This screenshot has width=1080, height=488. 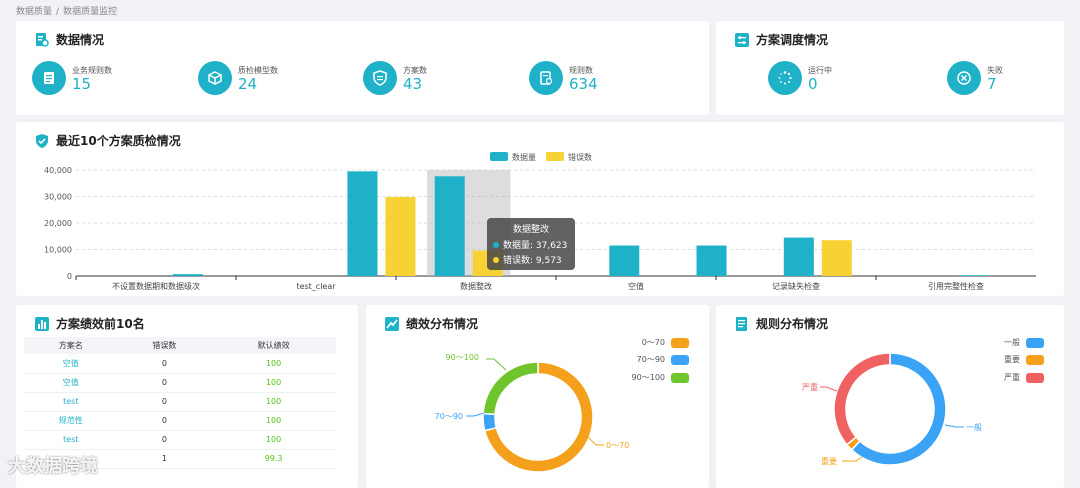 What do you see at coordinates (530, 230) in the screenshot?
I see `tooltip-title: 数据整改` at bounding box center [530, 230].